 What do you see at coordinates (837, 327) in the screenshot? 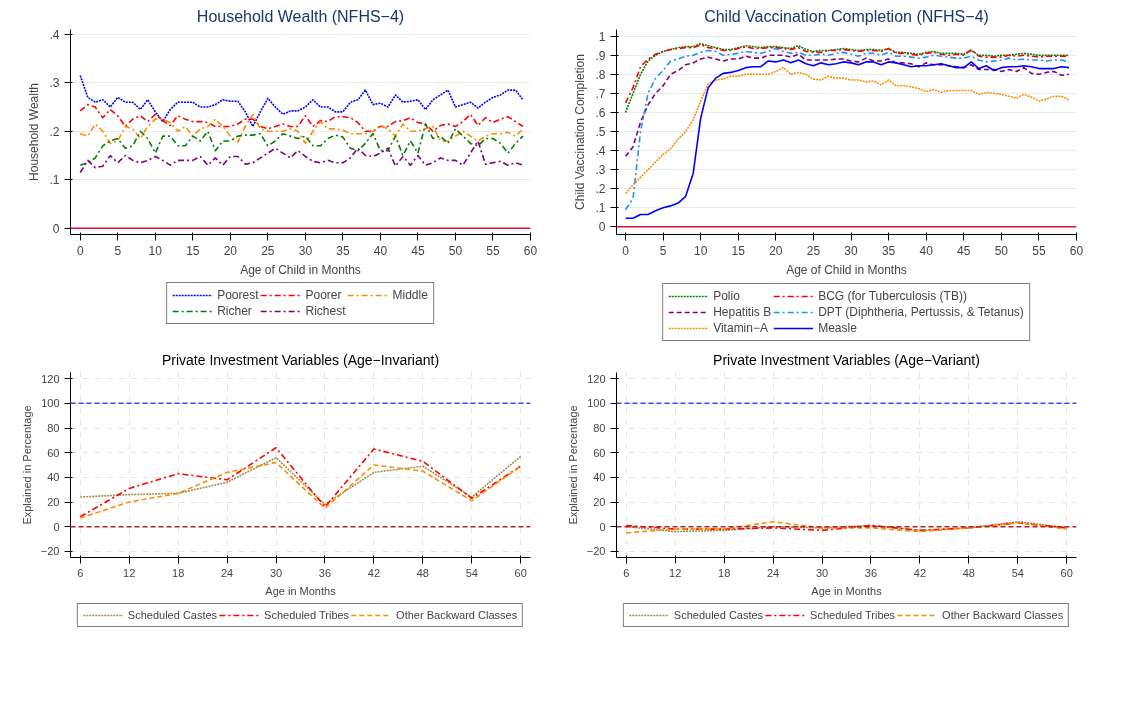
I see `legend-label: Measle` at bounding box center [837, 327].